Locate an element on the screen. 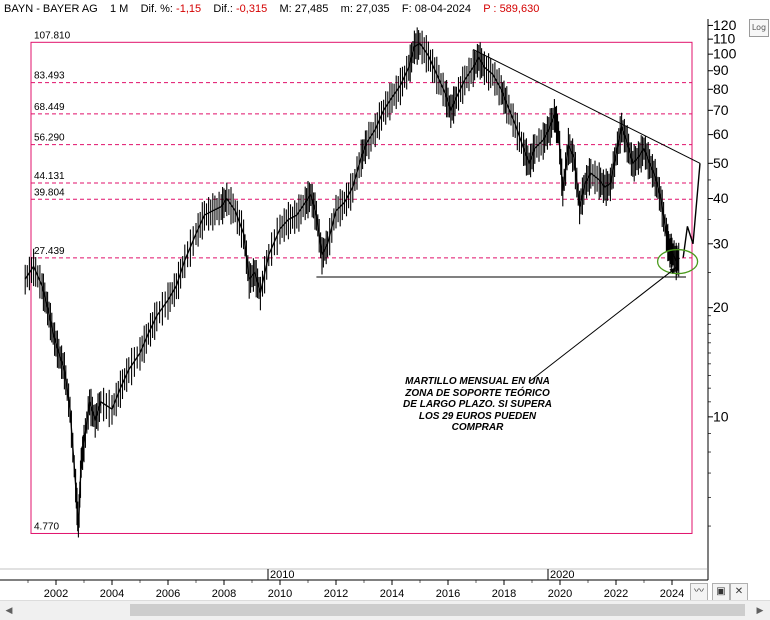  y-tick-label: 100 is located at coordinates (725, 54).